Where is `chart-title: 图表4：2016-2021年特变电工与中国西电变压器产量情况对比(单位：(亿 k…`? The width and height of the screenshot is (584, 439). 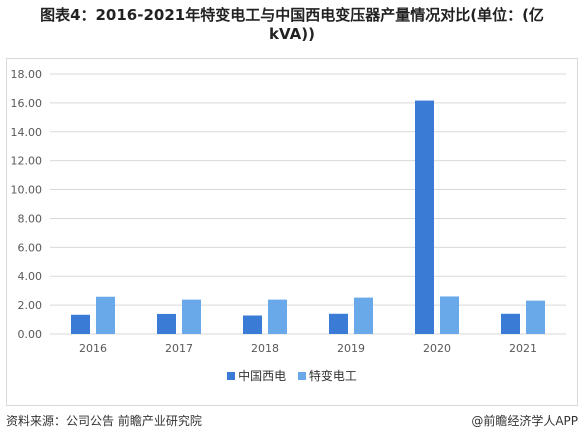 chart-title: 图表4：2016-2021年特变电工与中国西电变压器产量情况对比(单位：(亿 k… is located at coordinates (292, 25).